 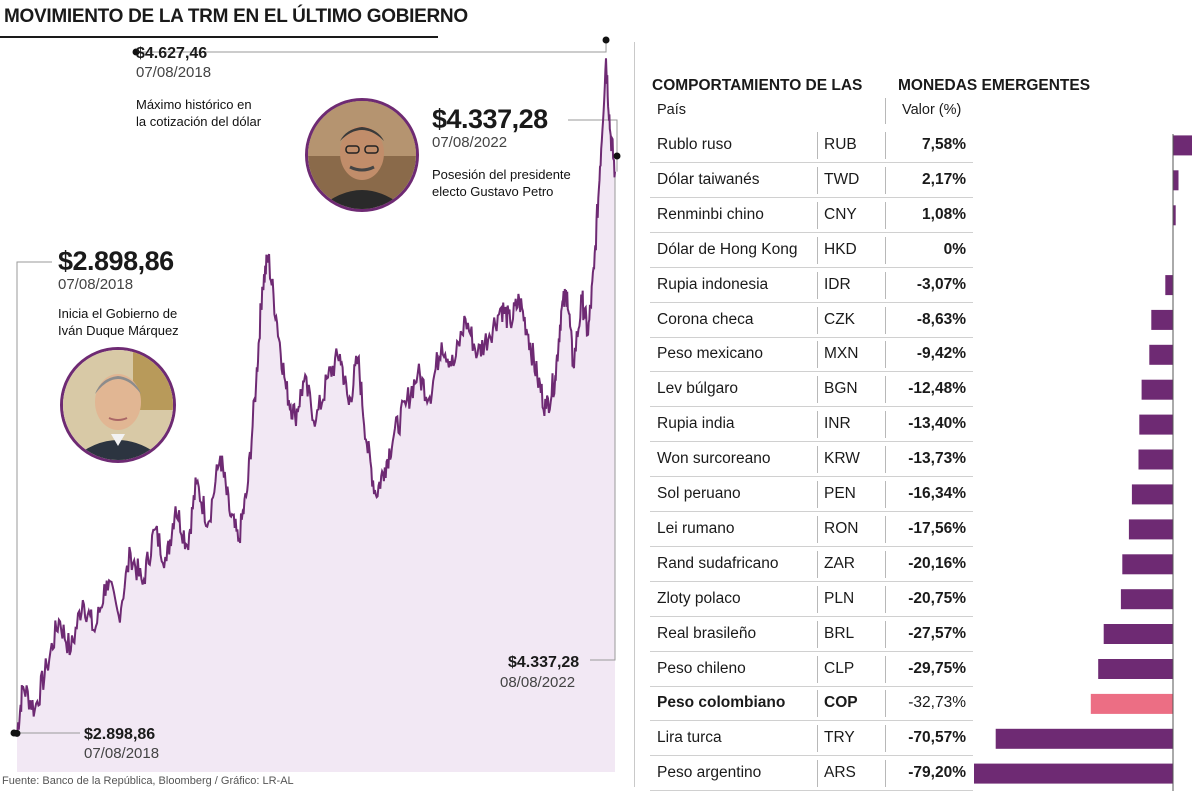 What do you see at coordinates (606, 40) in the screenshot?
I see `peak-dot` at bounding box center [606, 40].